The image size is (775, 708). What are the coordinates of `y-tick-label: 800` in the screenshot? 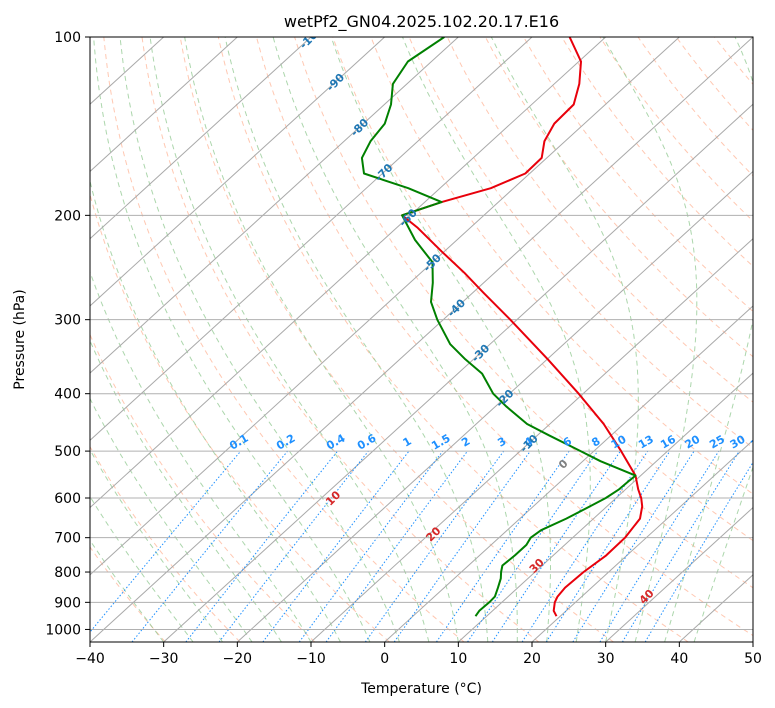 It's located at (67, 573).